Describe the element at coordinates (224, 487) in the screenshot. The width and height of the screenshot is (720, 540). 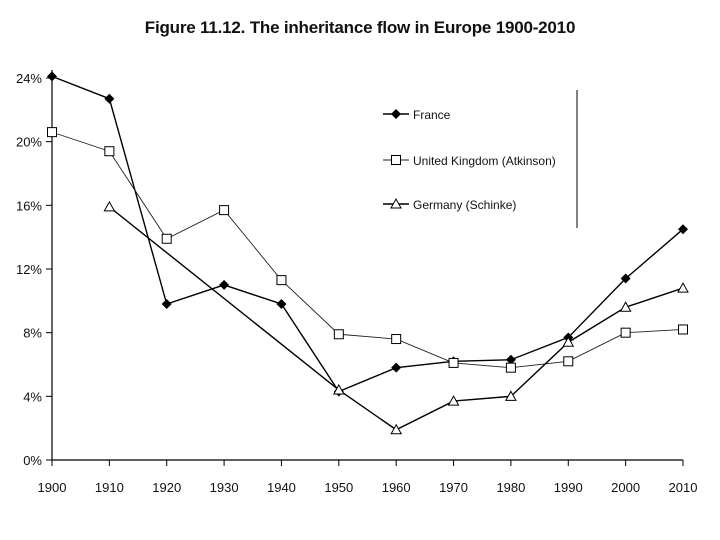
I see `x-tick-label: 1930` at that location.